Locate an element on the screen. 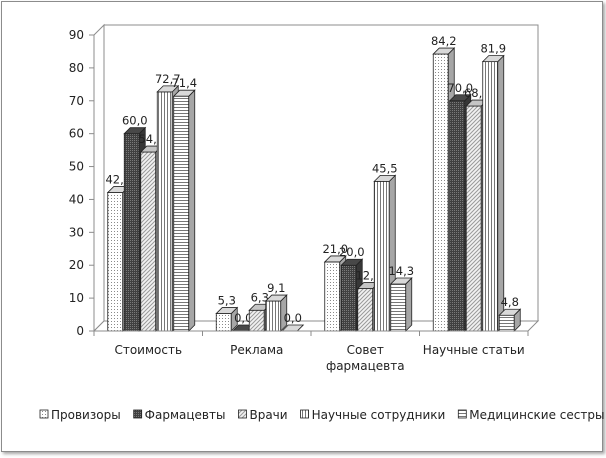 Image resolution: width=606 pixels, height=458 pixels. legend-item: Научные сотрудники is located at coordinates (373, 415).